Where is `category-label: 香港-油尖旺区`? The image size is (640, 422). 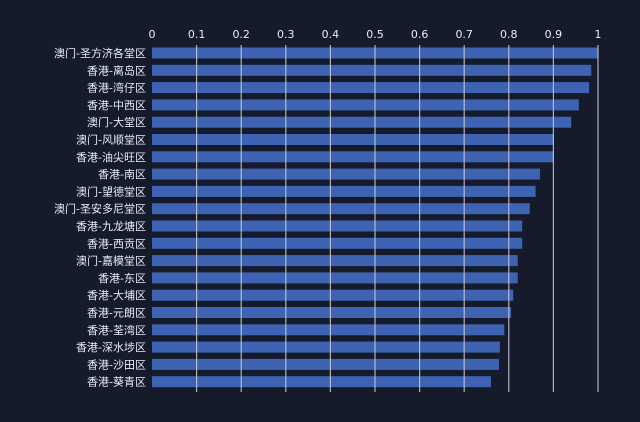
category-label: 香港-油尖旺区 is located at coordinates (111, 157).